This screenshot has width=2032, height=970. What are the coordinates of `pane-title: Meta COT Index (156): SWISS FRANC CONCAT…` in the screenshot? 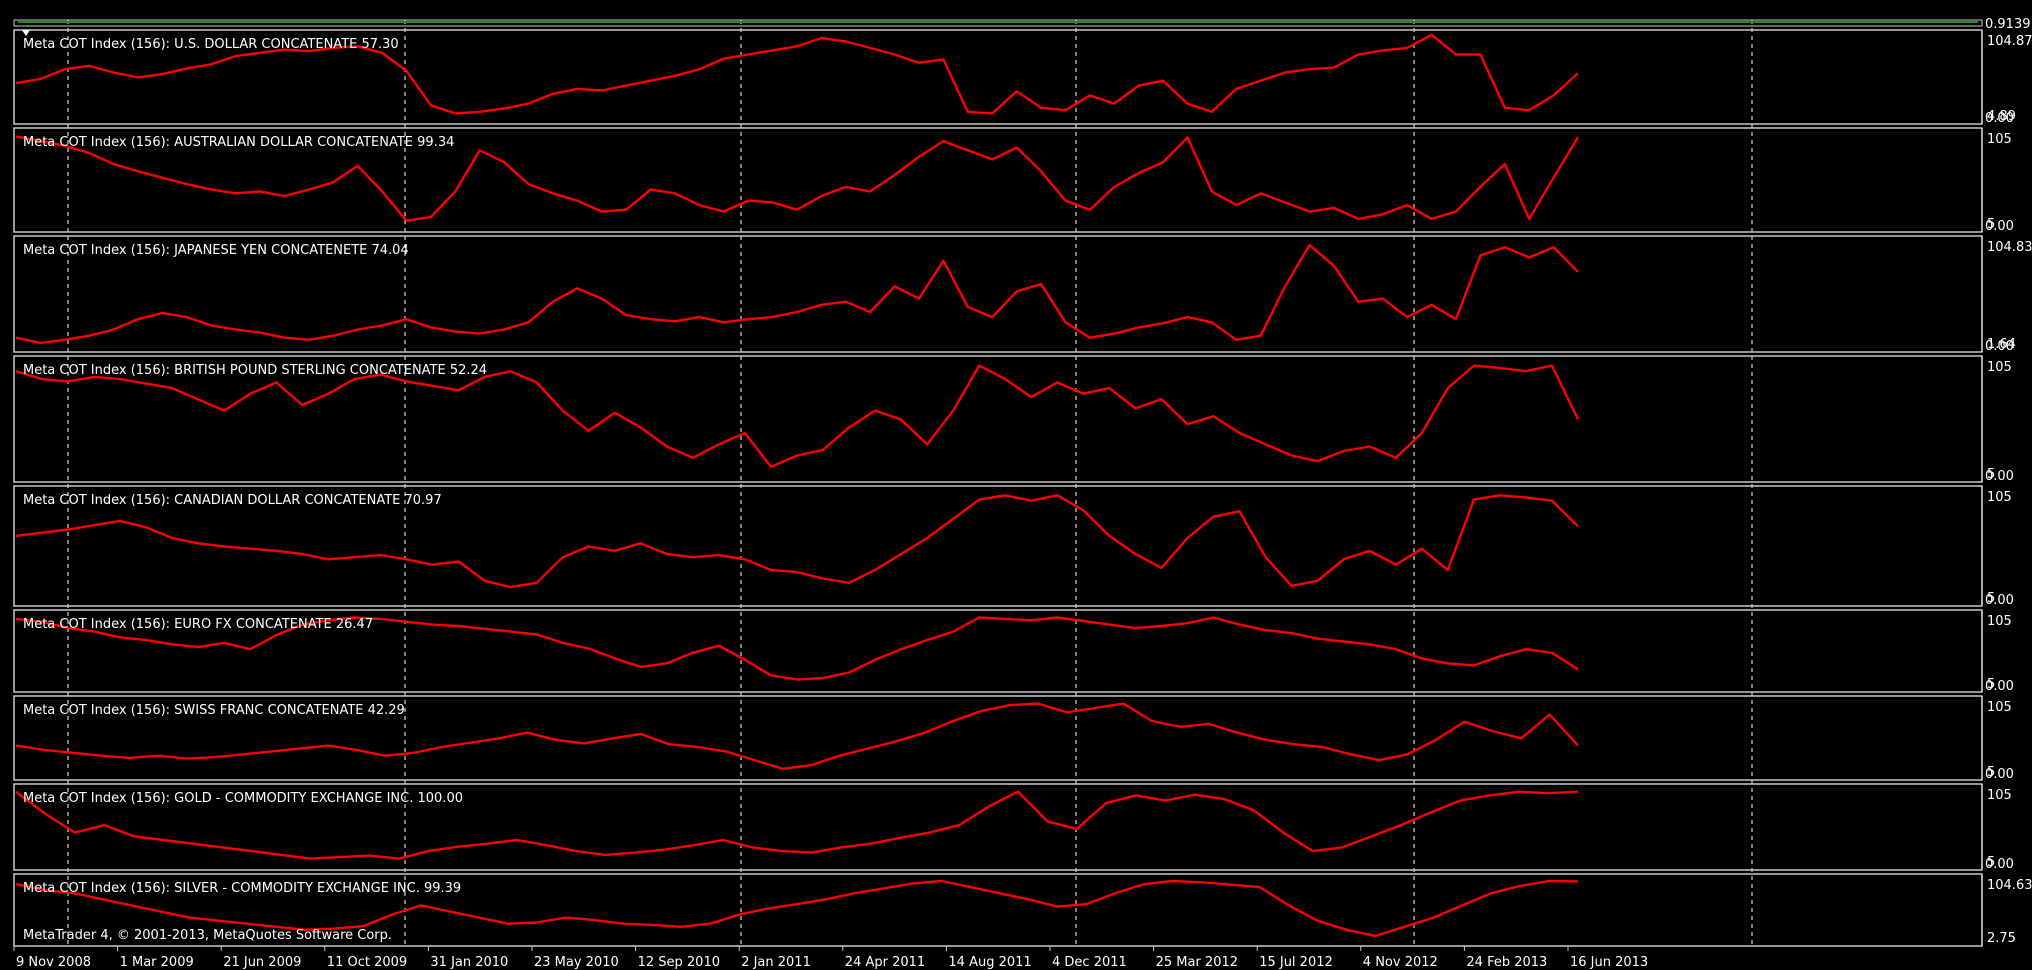 It's located at (214, 710).